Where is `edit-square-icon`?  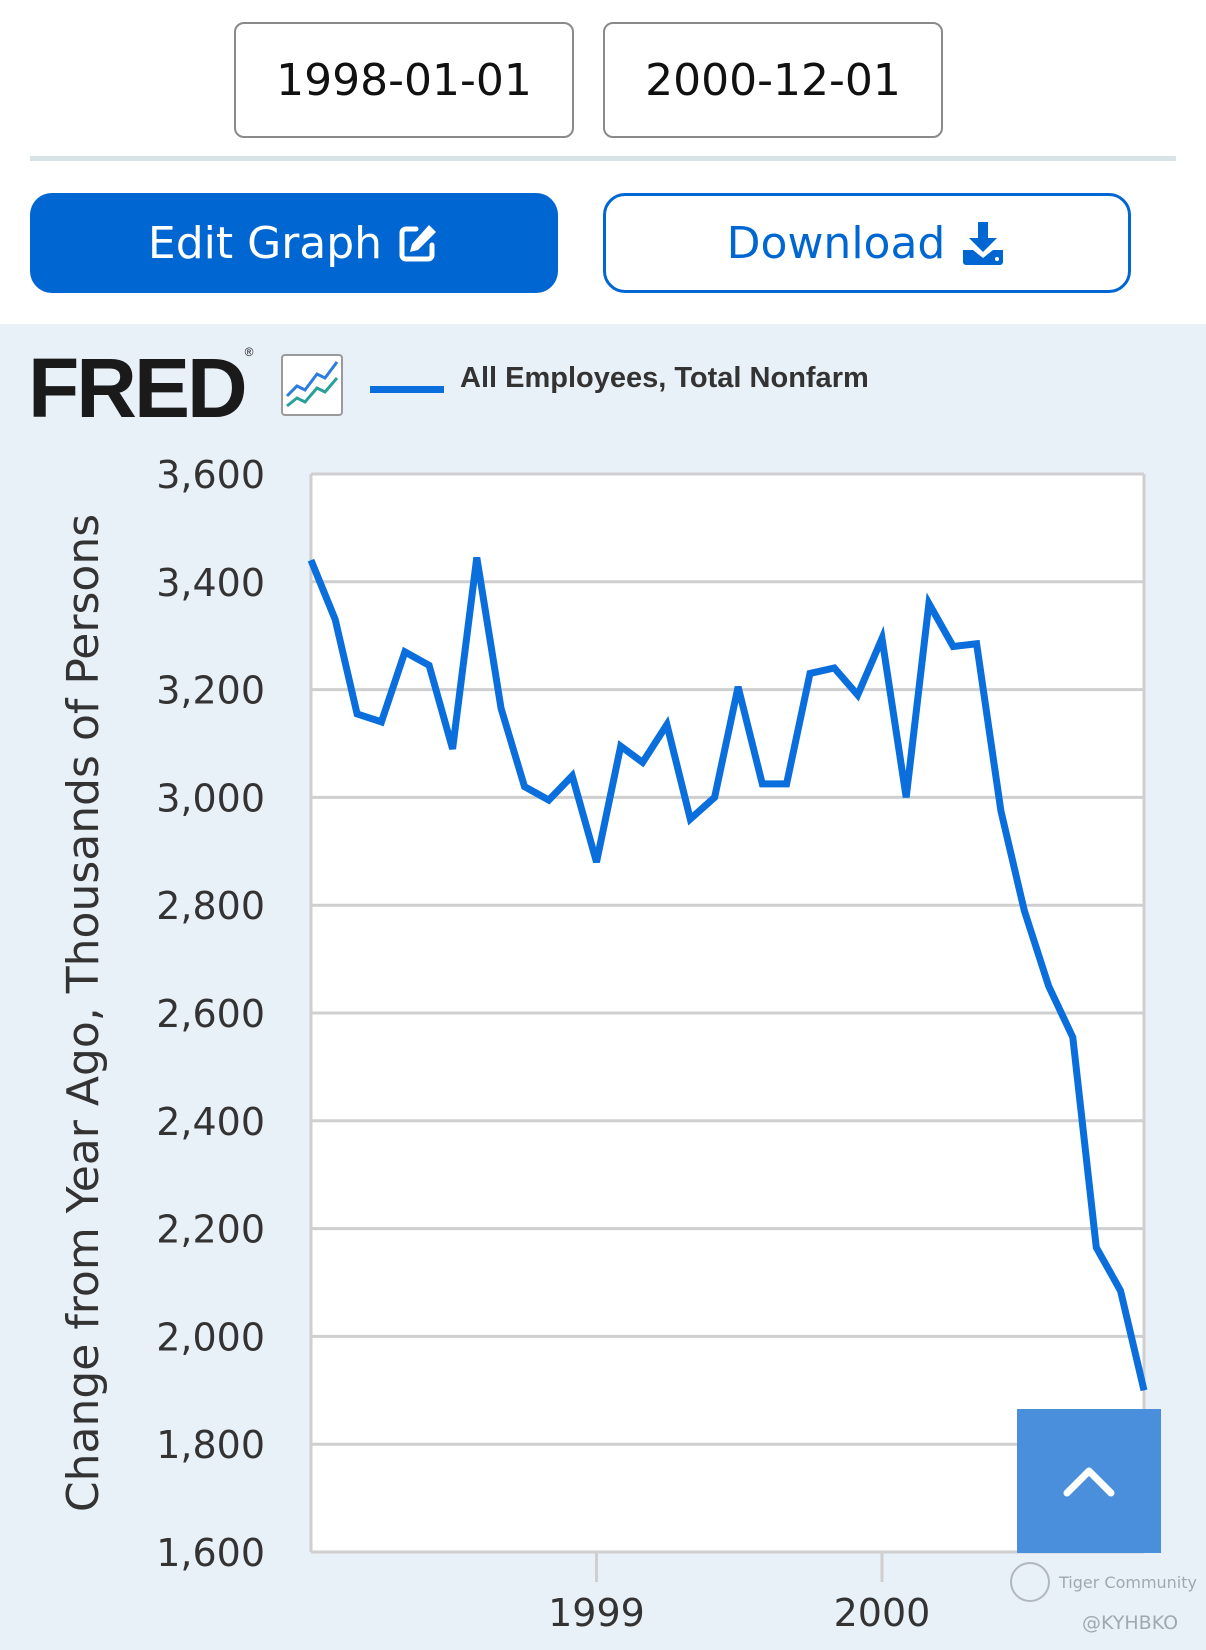
edit-square-icon is located at coordinates (418, 243).